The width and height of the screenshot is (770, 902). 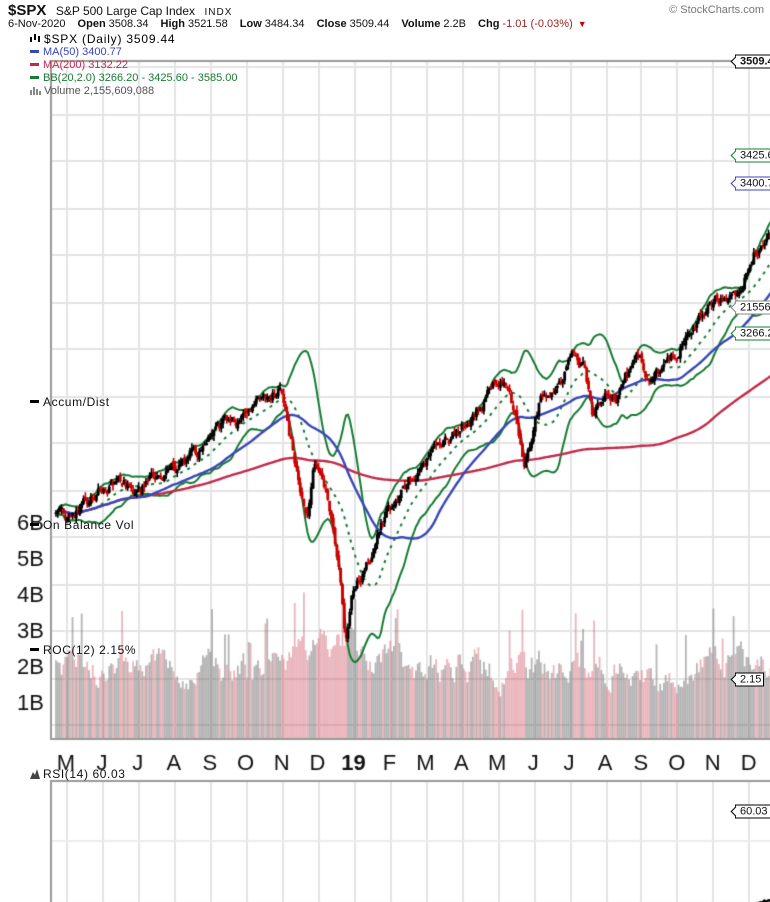 What do you see at coordinates (421, 24) in the screenshot?
I see `volume-label: Volume` at bounding box center [421, 24].